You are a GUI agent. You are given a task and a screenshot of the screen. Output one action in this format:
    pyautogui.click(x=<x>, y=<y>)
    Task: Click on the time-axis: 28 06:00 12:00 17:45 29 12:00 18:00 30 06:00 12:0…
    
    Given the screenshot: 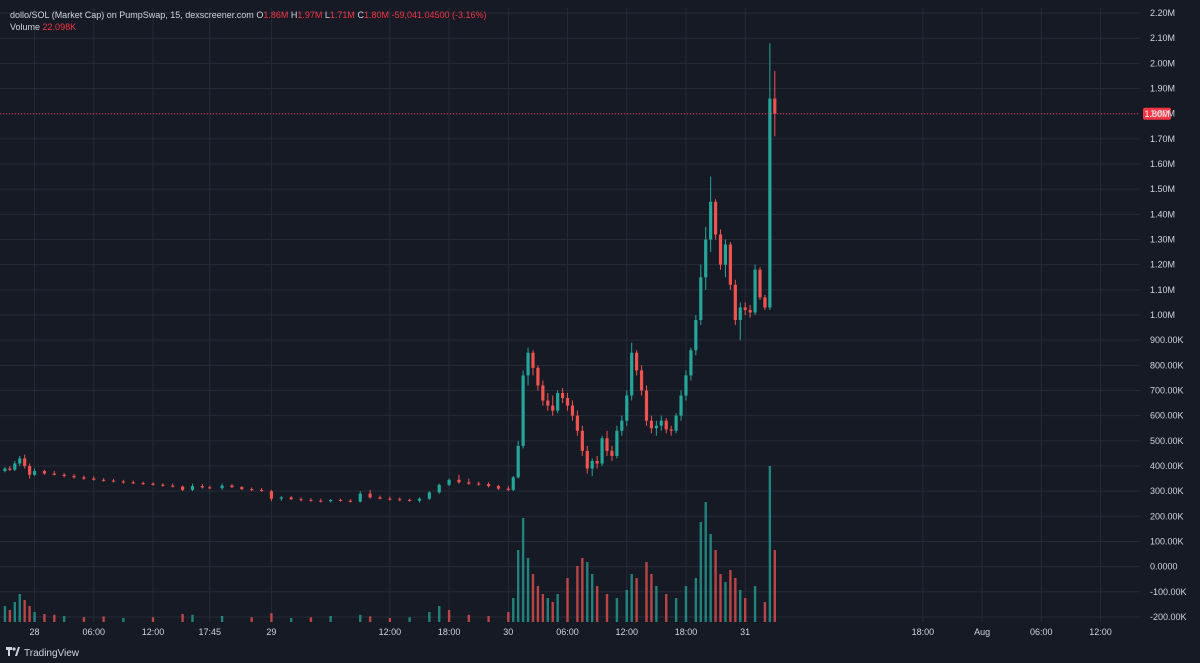 What is the action you would take?
    pyautogui.click(x=571, y=632)
    